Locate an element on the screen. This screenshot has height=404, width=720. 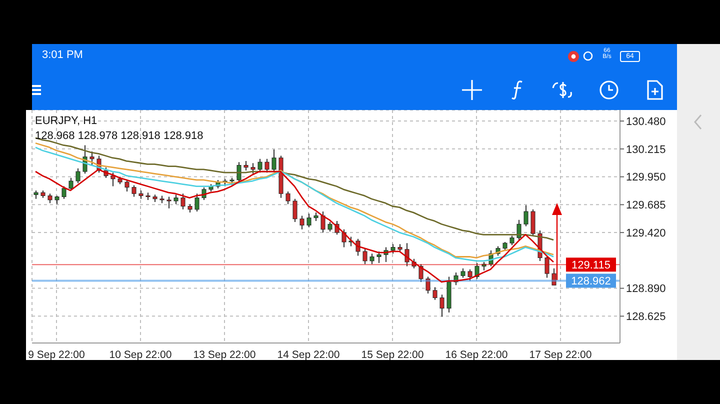
y-tick-label: 129.420 is located at coordinates (646, 233).